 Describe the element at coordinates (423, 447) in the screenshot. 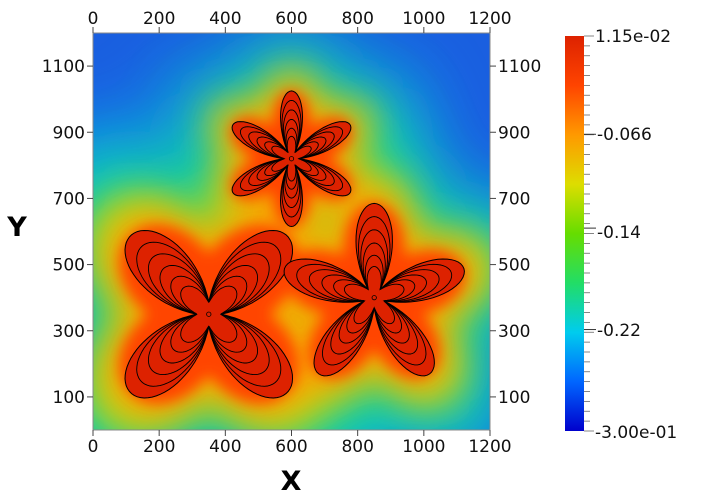

I see `x-tick-label-bottom-5: 1000` at that location.